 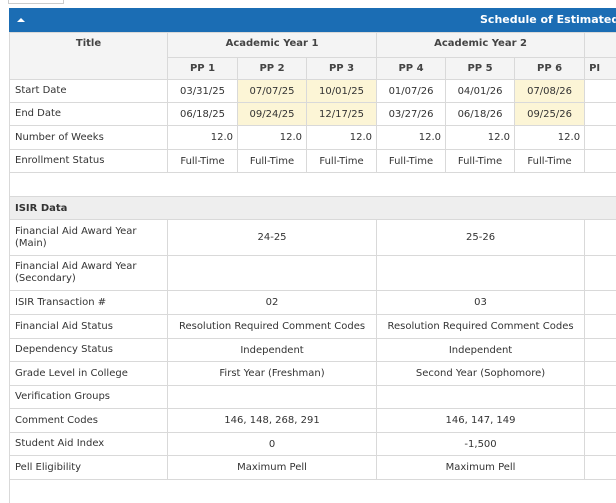 I want to click on table-row: Title Academic Year 1 Academic Year 2, so click(x=312, y=56).